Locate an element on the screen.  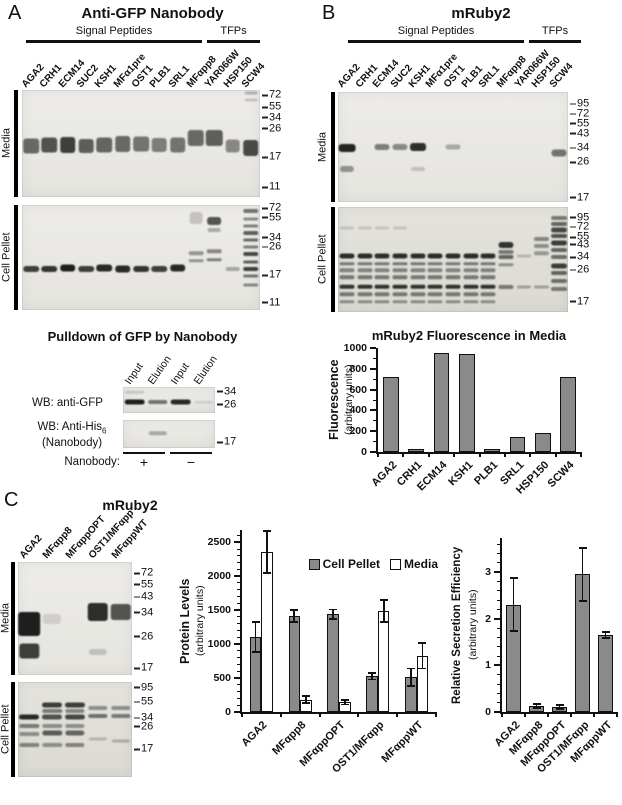
bar-OST1/MFαpp-Cell Pellet is located at coordinates (372, 694).